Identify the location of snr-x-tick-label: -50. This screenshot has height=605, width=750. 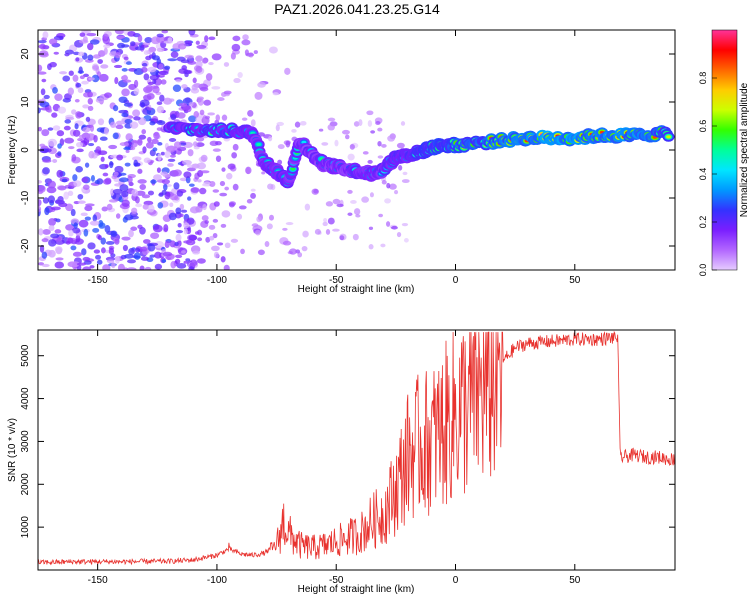
(336, 580).